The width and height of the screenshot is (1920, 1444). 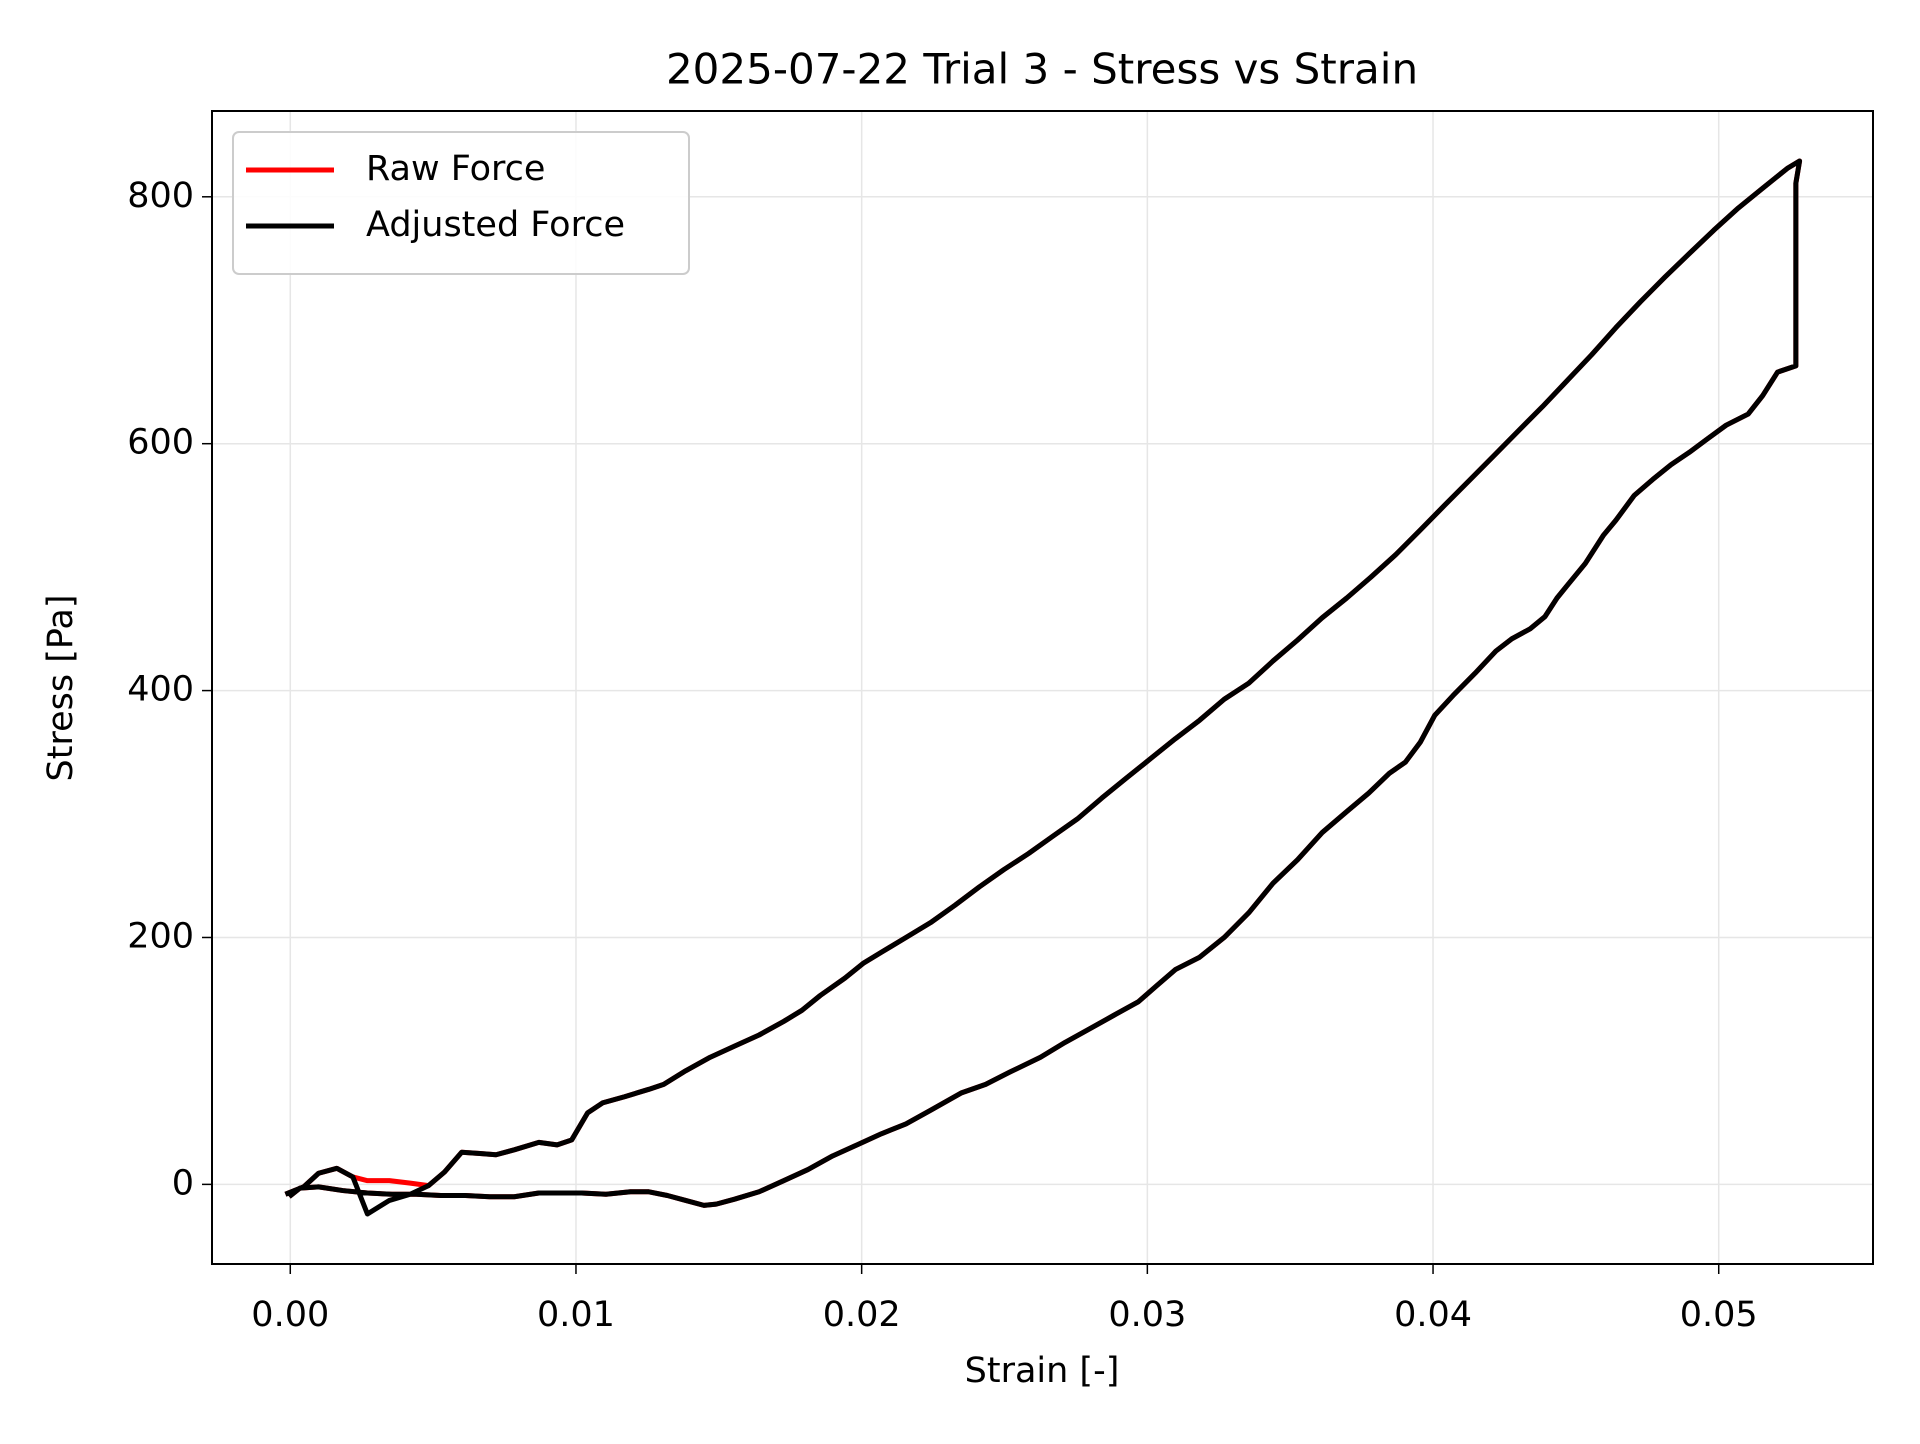 I want to click on y-axis-label: Stress [Pa], so click(x=61, y=688).